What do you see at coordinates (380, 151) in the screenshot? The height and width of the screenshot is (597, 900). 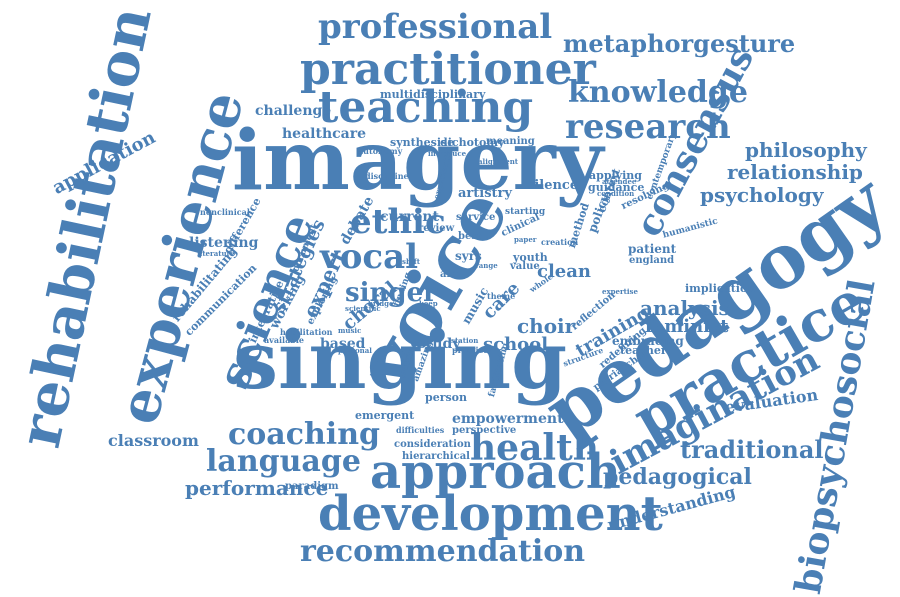 I see `word-autonomy: autonomy` at bounding box center [380, 151].